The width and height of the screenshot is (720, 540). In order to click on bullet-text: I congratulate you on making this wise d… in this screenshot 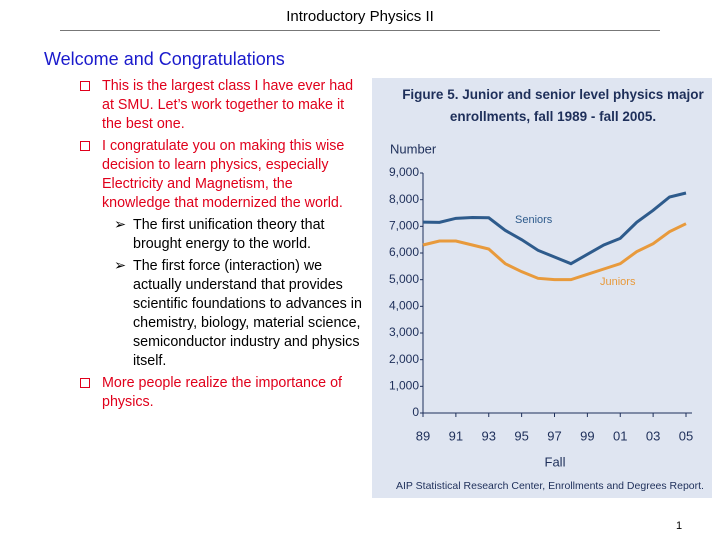, I will do `click(223, 174)`.